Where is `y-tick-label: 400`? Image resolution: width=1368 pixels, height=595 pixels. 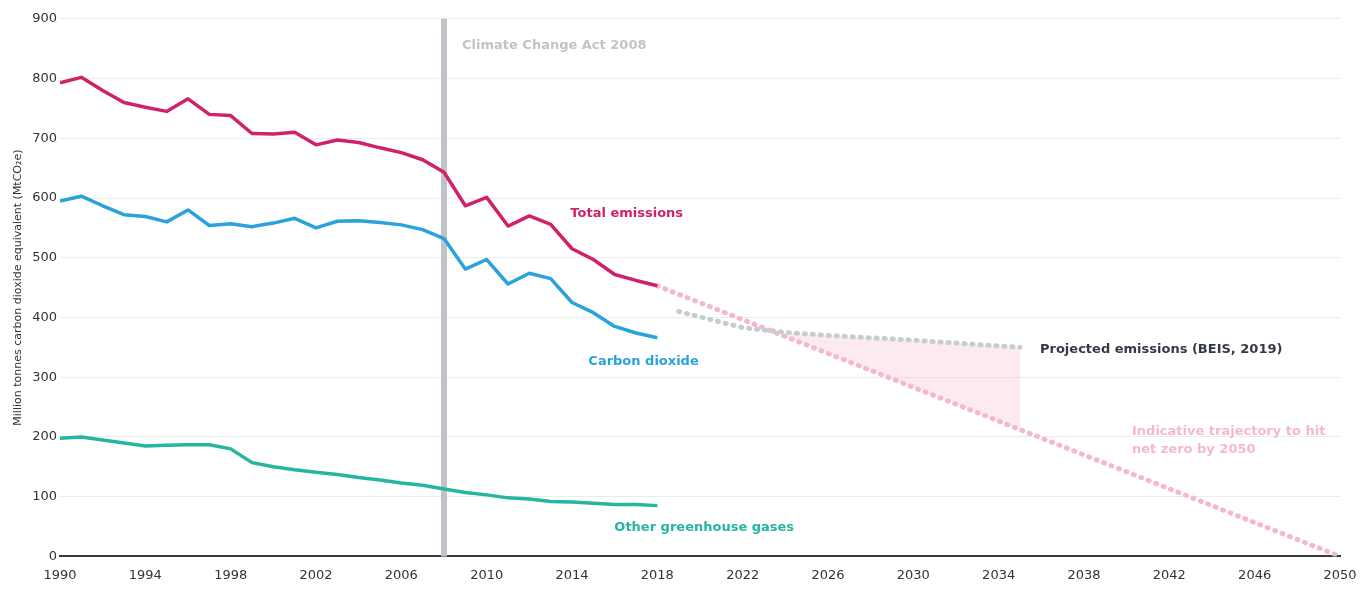 y-tick-label: 400 is located at coordinates (45, 316).